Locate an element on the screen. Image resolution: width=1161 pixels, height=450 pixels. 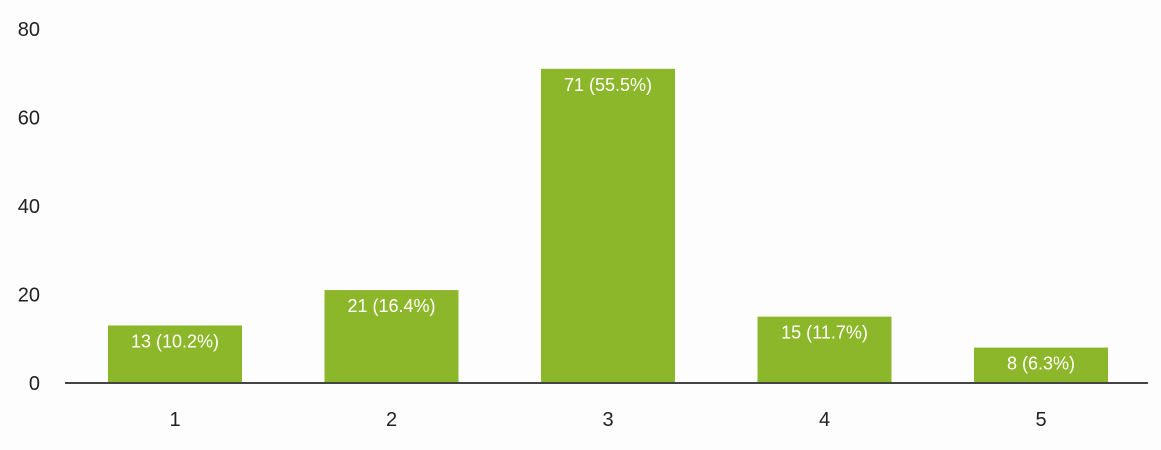
y-tick-label: 80 is located at coordinates (29, 30).